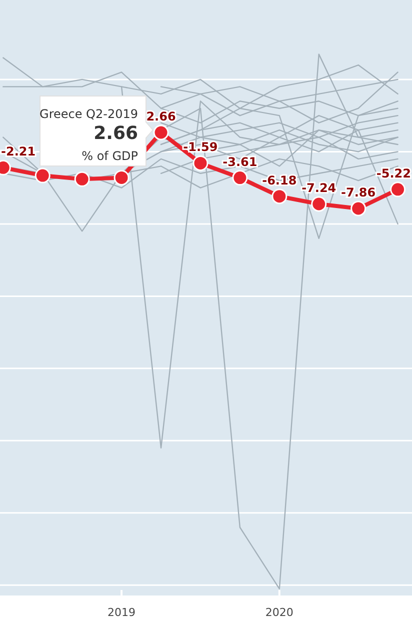 This screenshot has width=412, height=631. I want to click on annotation: 2.66, so click(116, 133).